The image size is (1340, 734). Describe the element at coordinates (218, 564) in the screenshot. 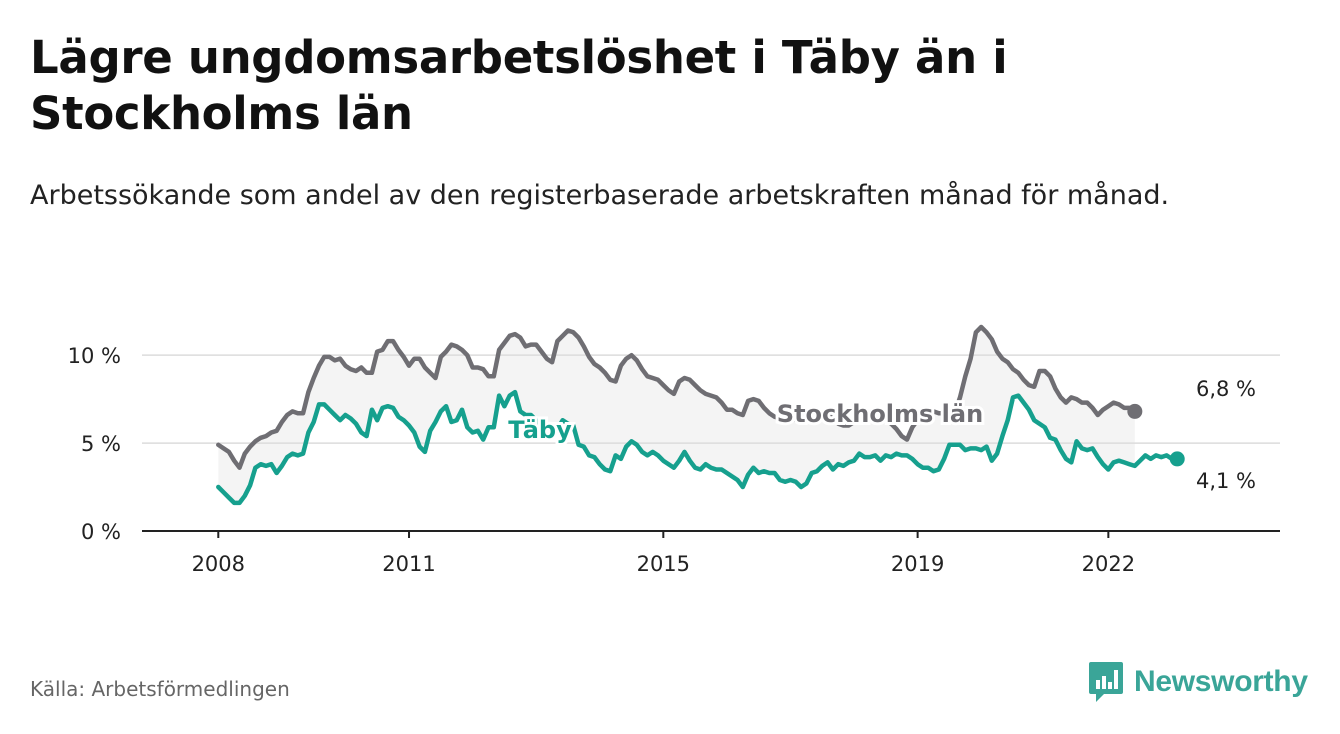

I see `x-tick-label: 2008` at that location.